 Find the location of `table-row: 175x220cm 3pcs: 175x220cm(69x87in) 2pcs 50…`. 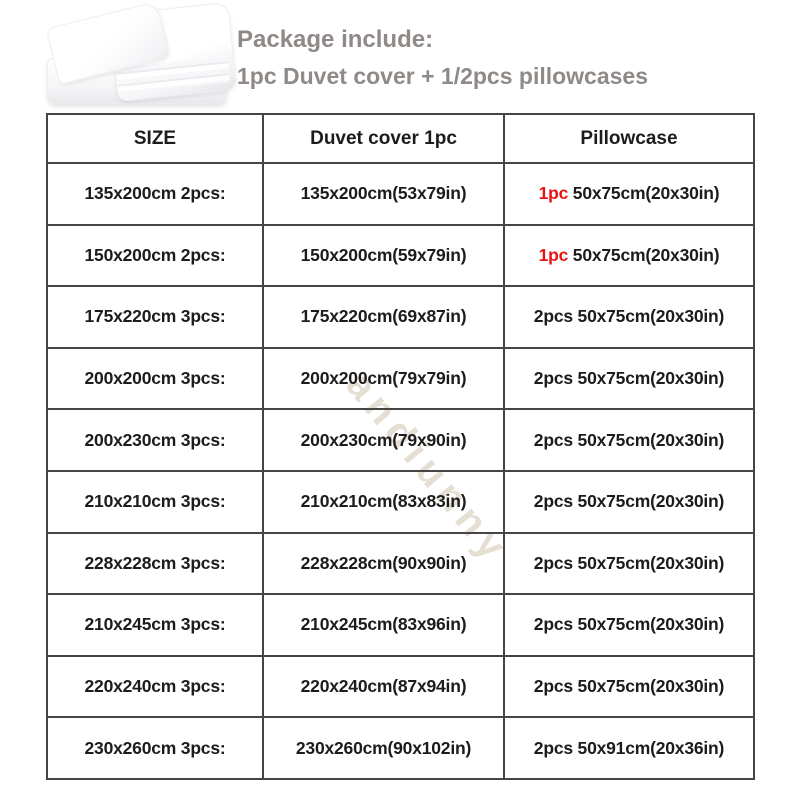

table-row: 175x220cm 3pcs: 175x220cm(69x87in) 2pcs 50… is located at coordinates (400, 317).